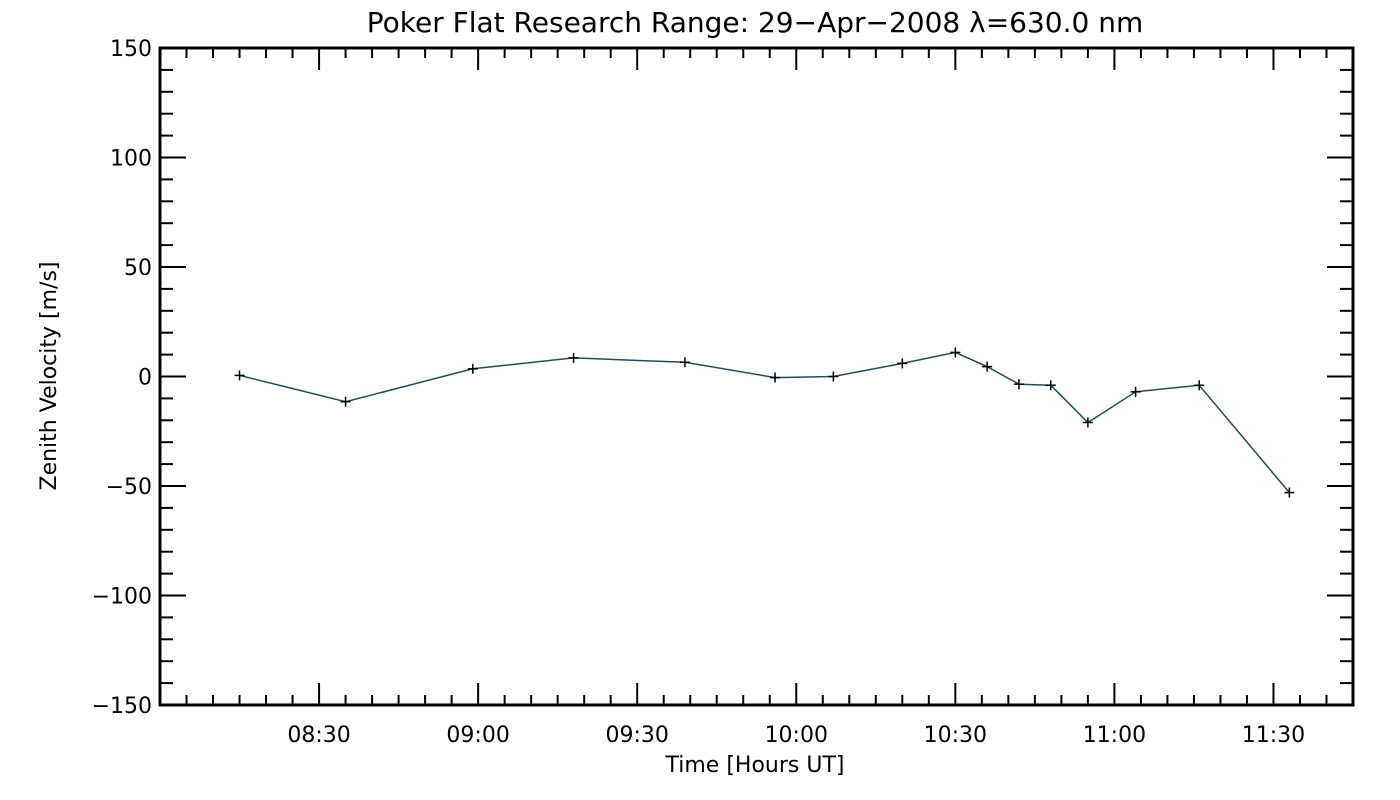 This screenshot has width=1400, height=800. Describe the element at coordinates (1114, 735) in the screenshot. I see `x-tick-label: 11:00` at that location.